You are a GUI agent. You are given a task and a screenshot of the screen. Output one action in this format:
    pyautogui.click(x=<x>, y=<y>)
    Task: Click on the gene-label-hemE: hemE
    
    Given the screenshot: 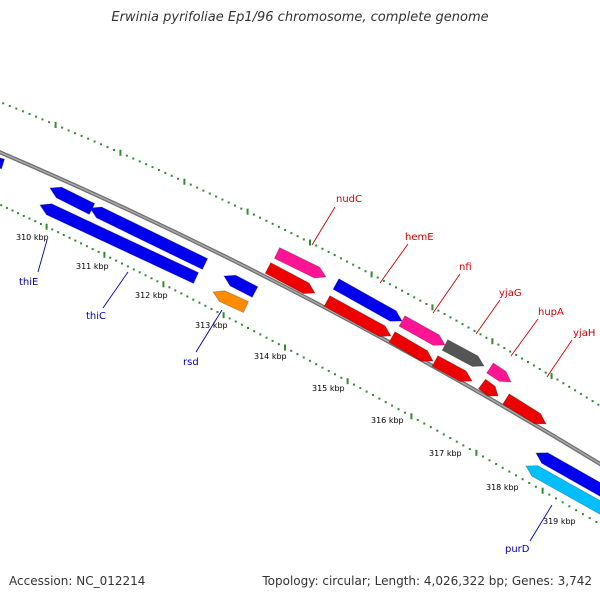 What is the action you would take?
    pyautogui.click(x=419, y=237)
    